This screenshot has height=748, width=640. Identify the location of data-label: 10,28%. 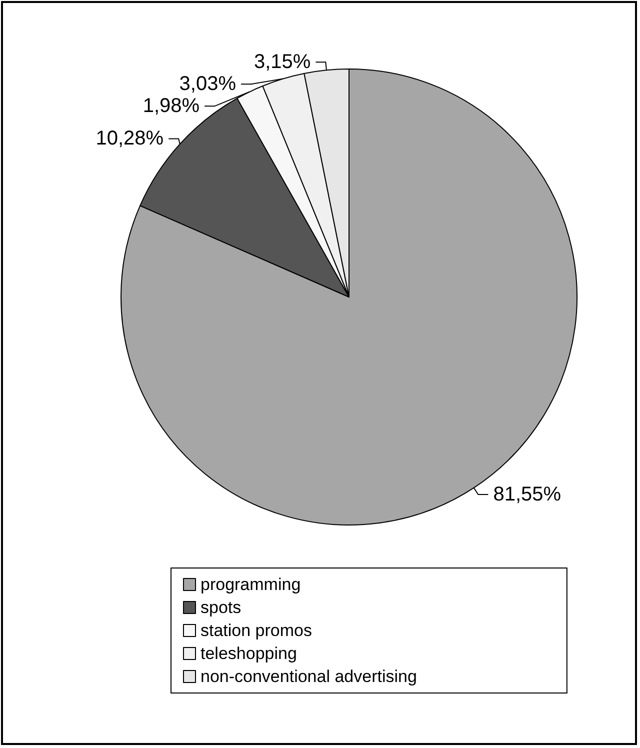
(130, 139).